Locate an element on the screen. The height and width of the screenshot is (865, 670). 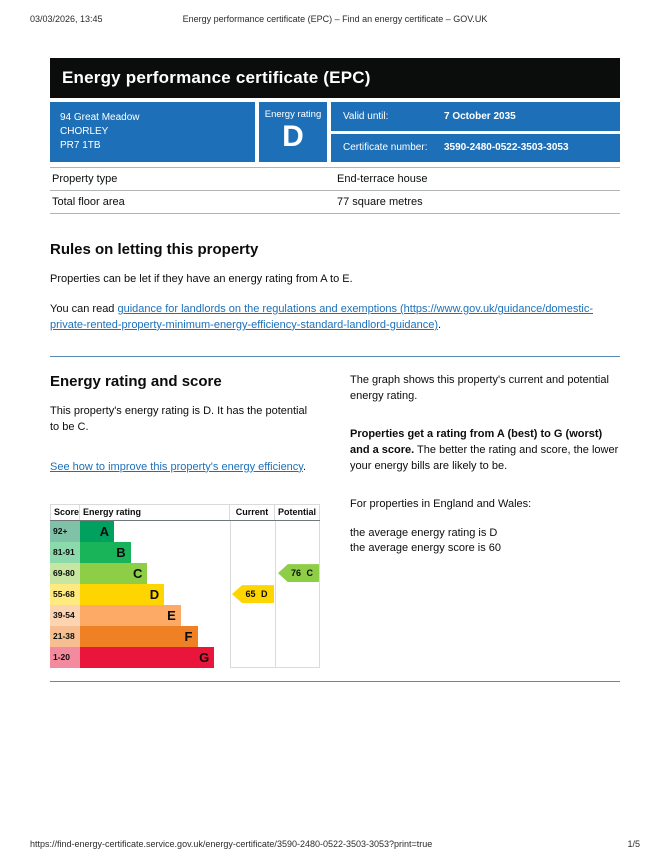
address-line-2: CHORLEY is located at coordinates (84, 131).